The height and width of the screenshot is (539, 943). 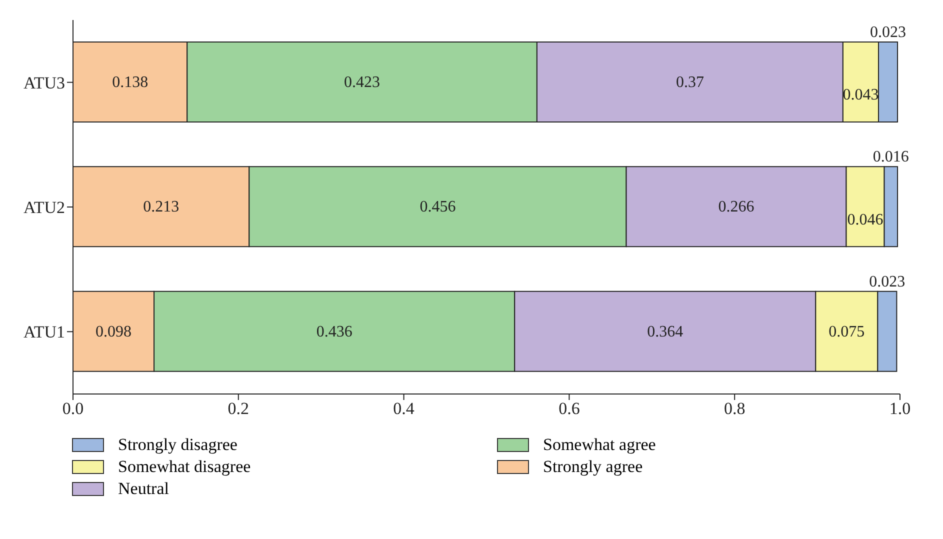 I want to click on data-label: 0.098, so click(x=114, y=331).